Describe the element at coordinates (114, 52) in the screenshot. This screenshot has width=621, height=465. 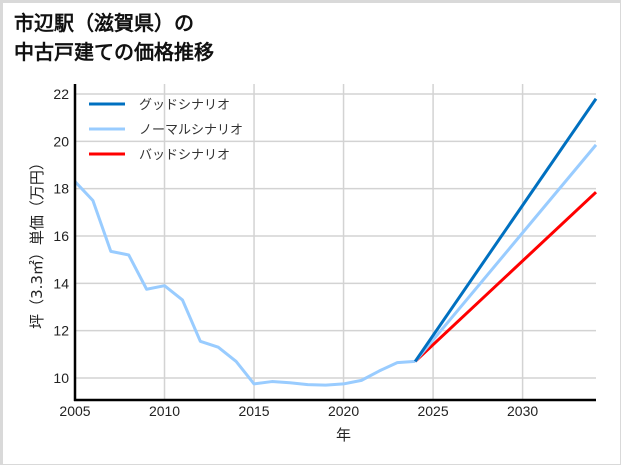
I see `title-line-2: 中古戸建ての価格推移` at that location.